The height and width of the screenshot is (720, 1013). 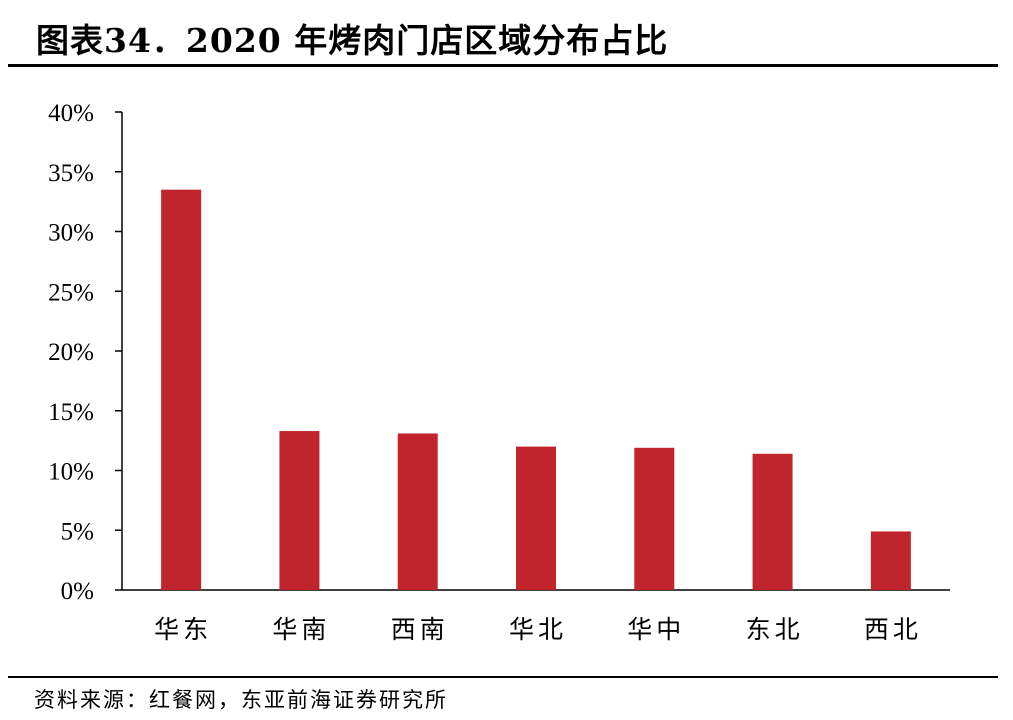 What do you see at coordinates (352, 40) in the screenshot?
I see `chart-title: 图表34．2020 年烤肉门店区域分布占比` at bounding box center [352, 40].